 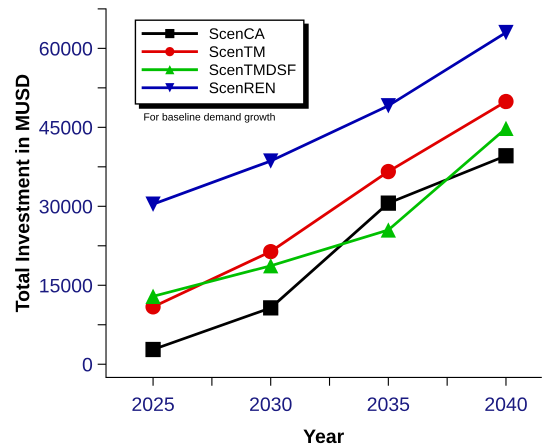 I want to click on y-tick-label: 45000, so click(x=65, y=127).